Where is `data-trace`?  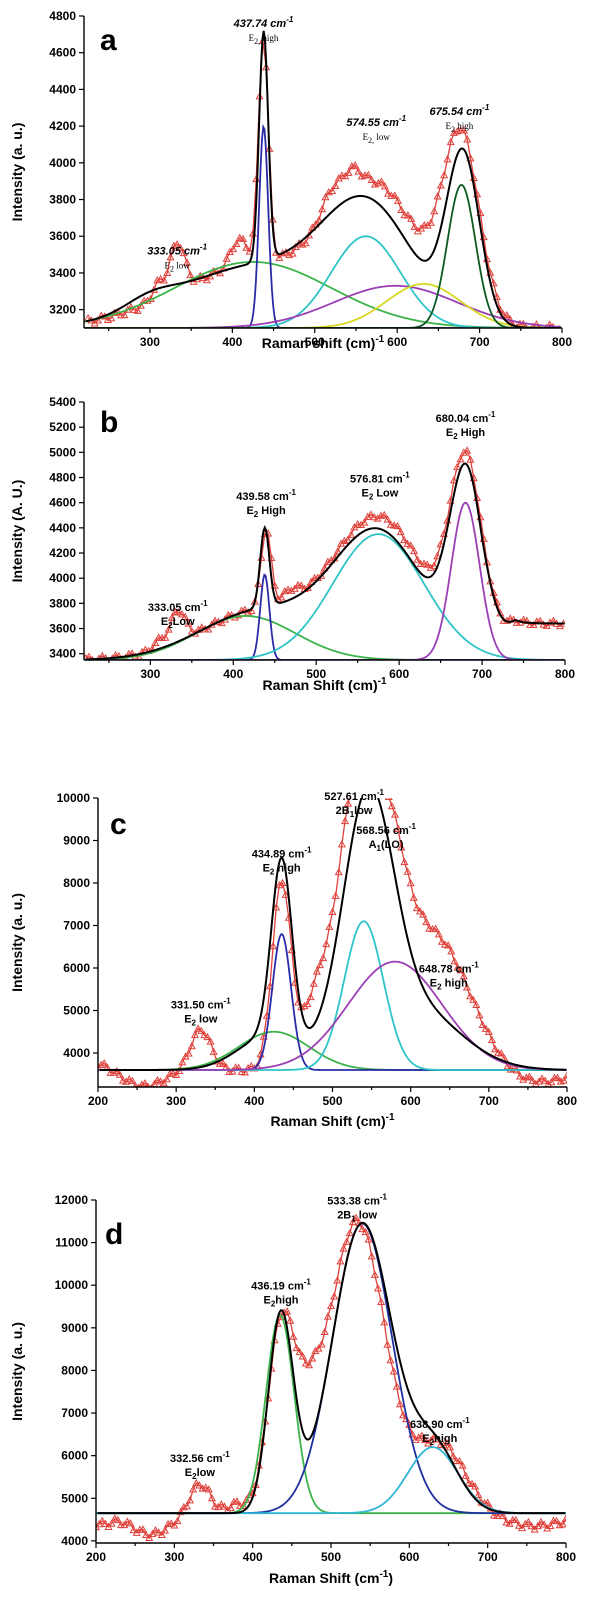 data-trace is located at coordinates (332, 942).